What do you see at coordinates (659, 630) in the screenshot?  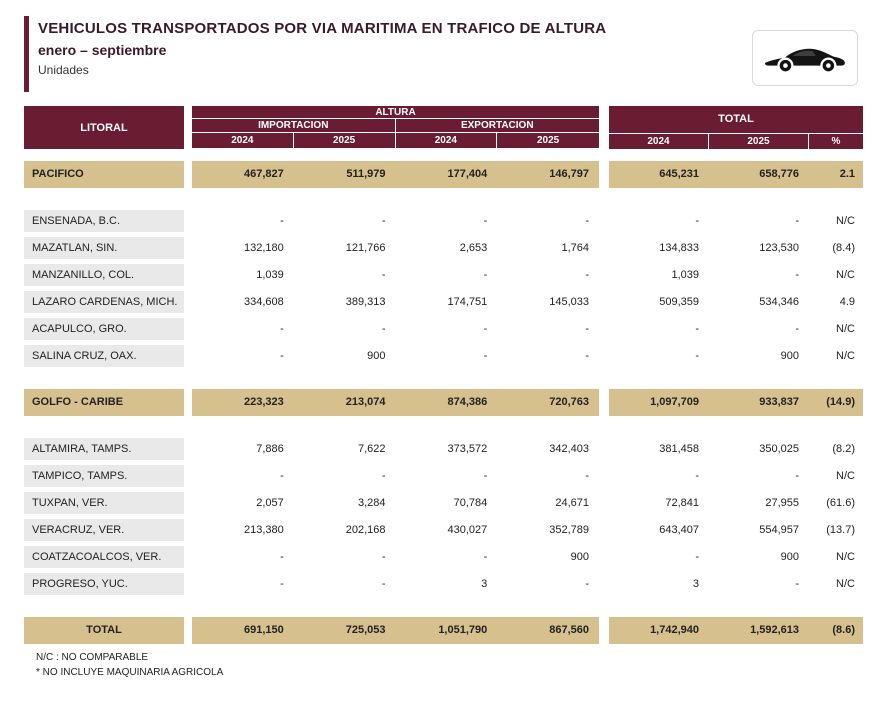 I see `cell-total: 1,742,940` at bounding box center [659, 630].